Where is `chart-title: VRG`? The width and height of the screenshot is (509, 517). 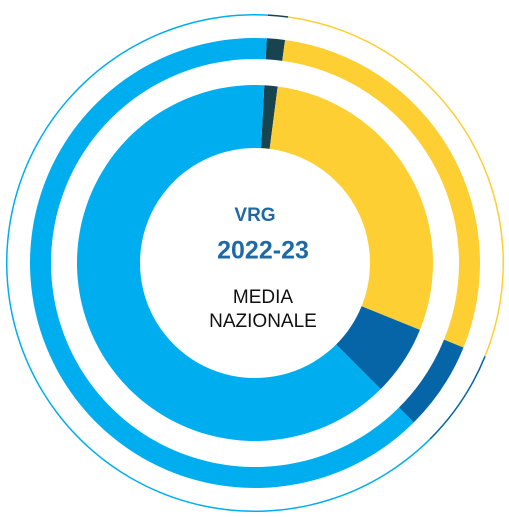
chart-title: VRG is located at coordinates (254, 215).